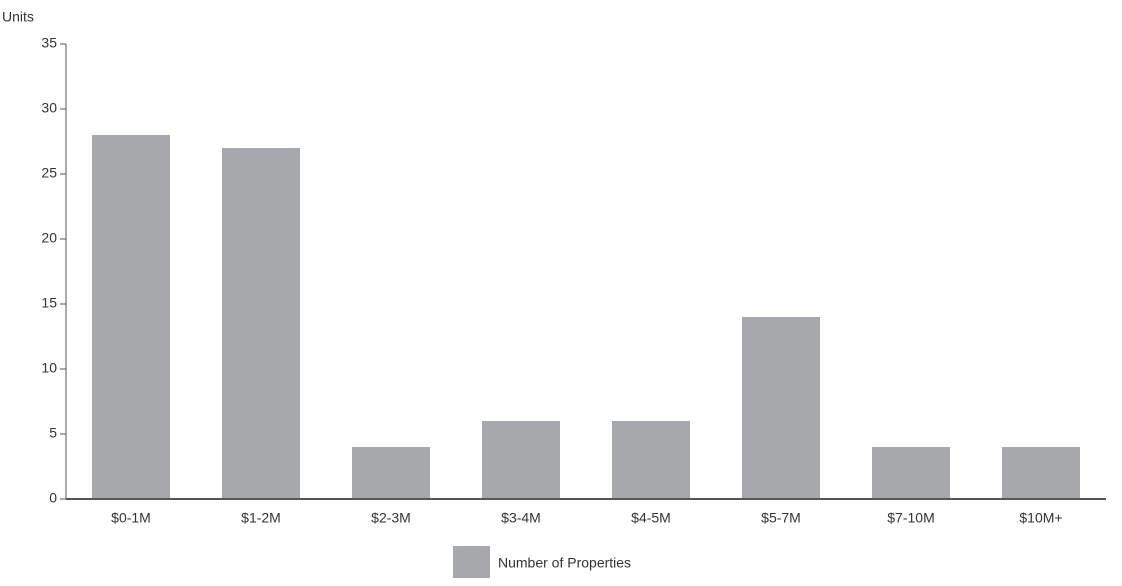  I want to click on legend-label: Number of Properties, so click(564, 563).